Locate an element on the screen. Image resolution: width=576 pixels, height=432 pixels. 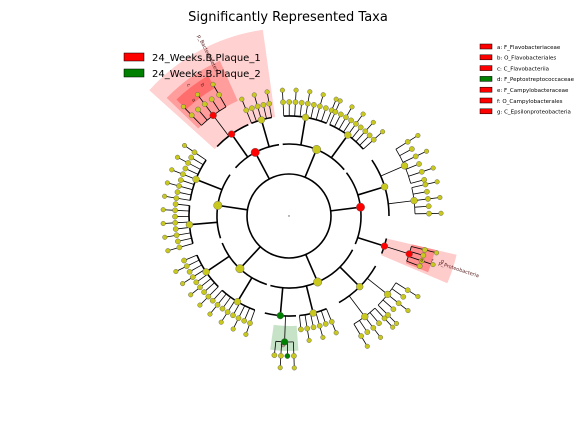
key-swatch-d is located at coordinates (486, 79).